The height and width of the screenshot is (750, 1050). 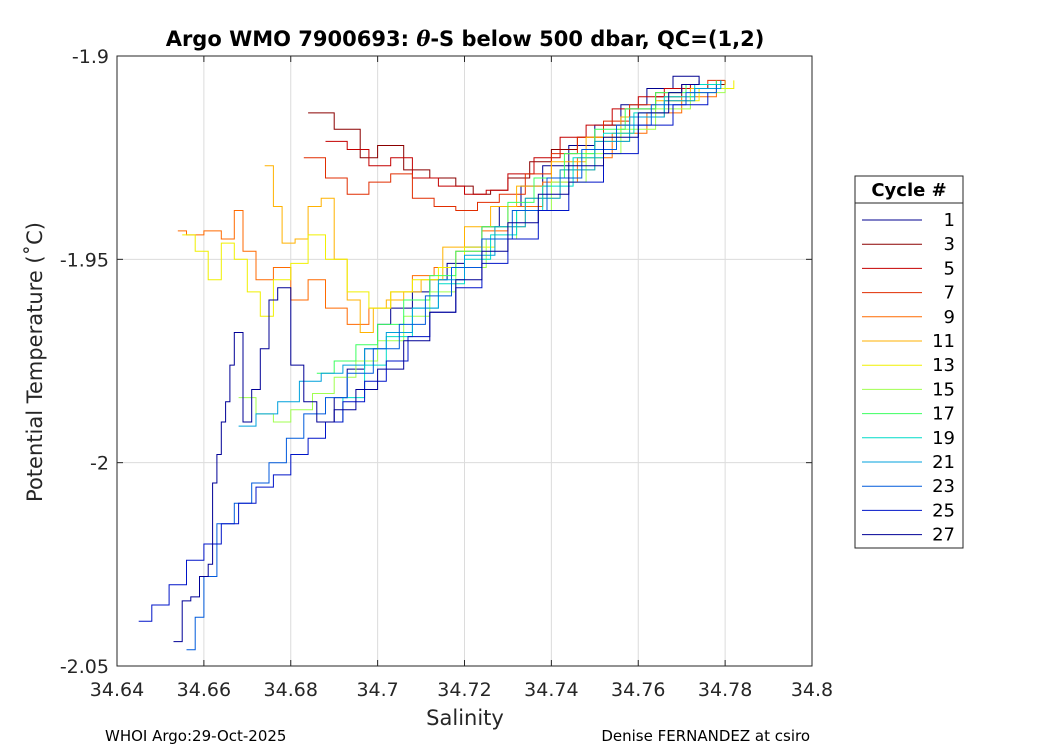 I want to click on x-tick-label: 34.64, so click(x=117, y=690).